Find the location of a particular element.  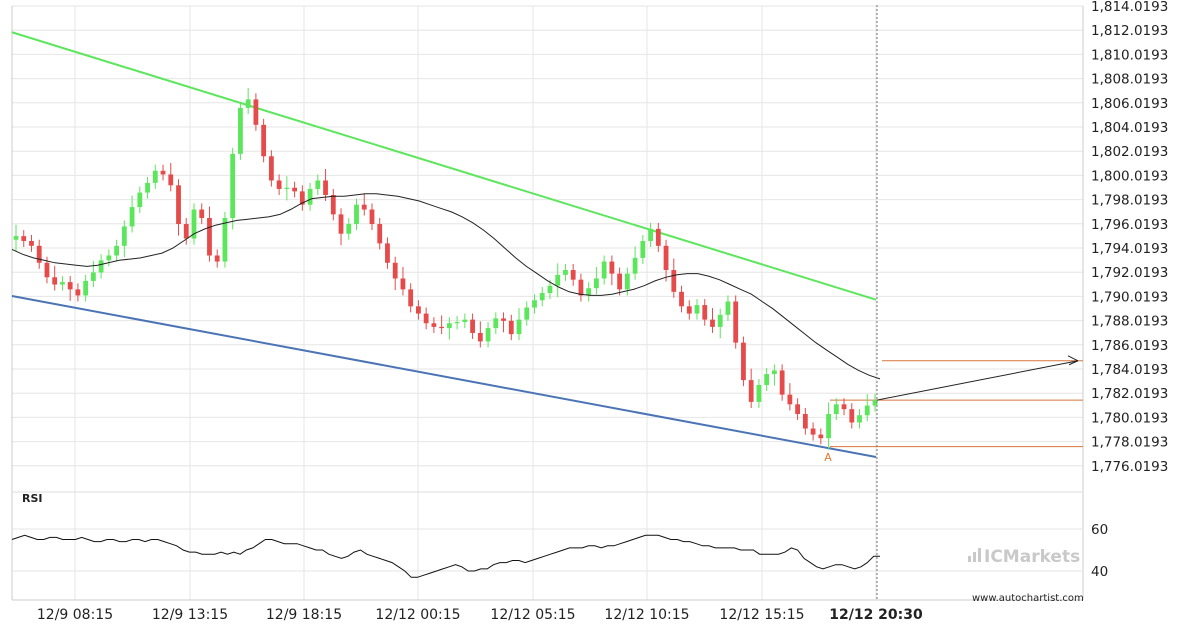

forecast-arrow is located at coordinates (977, 378).